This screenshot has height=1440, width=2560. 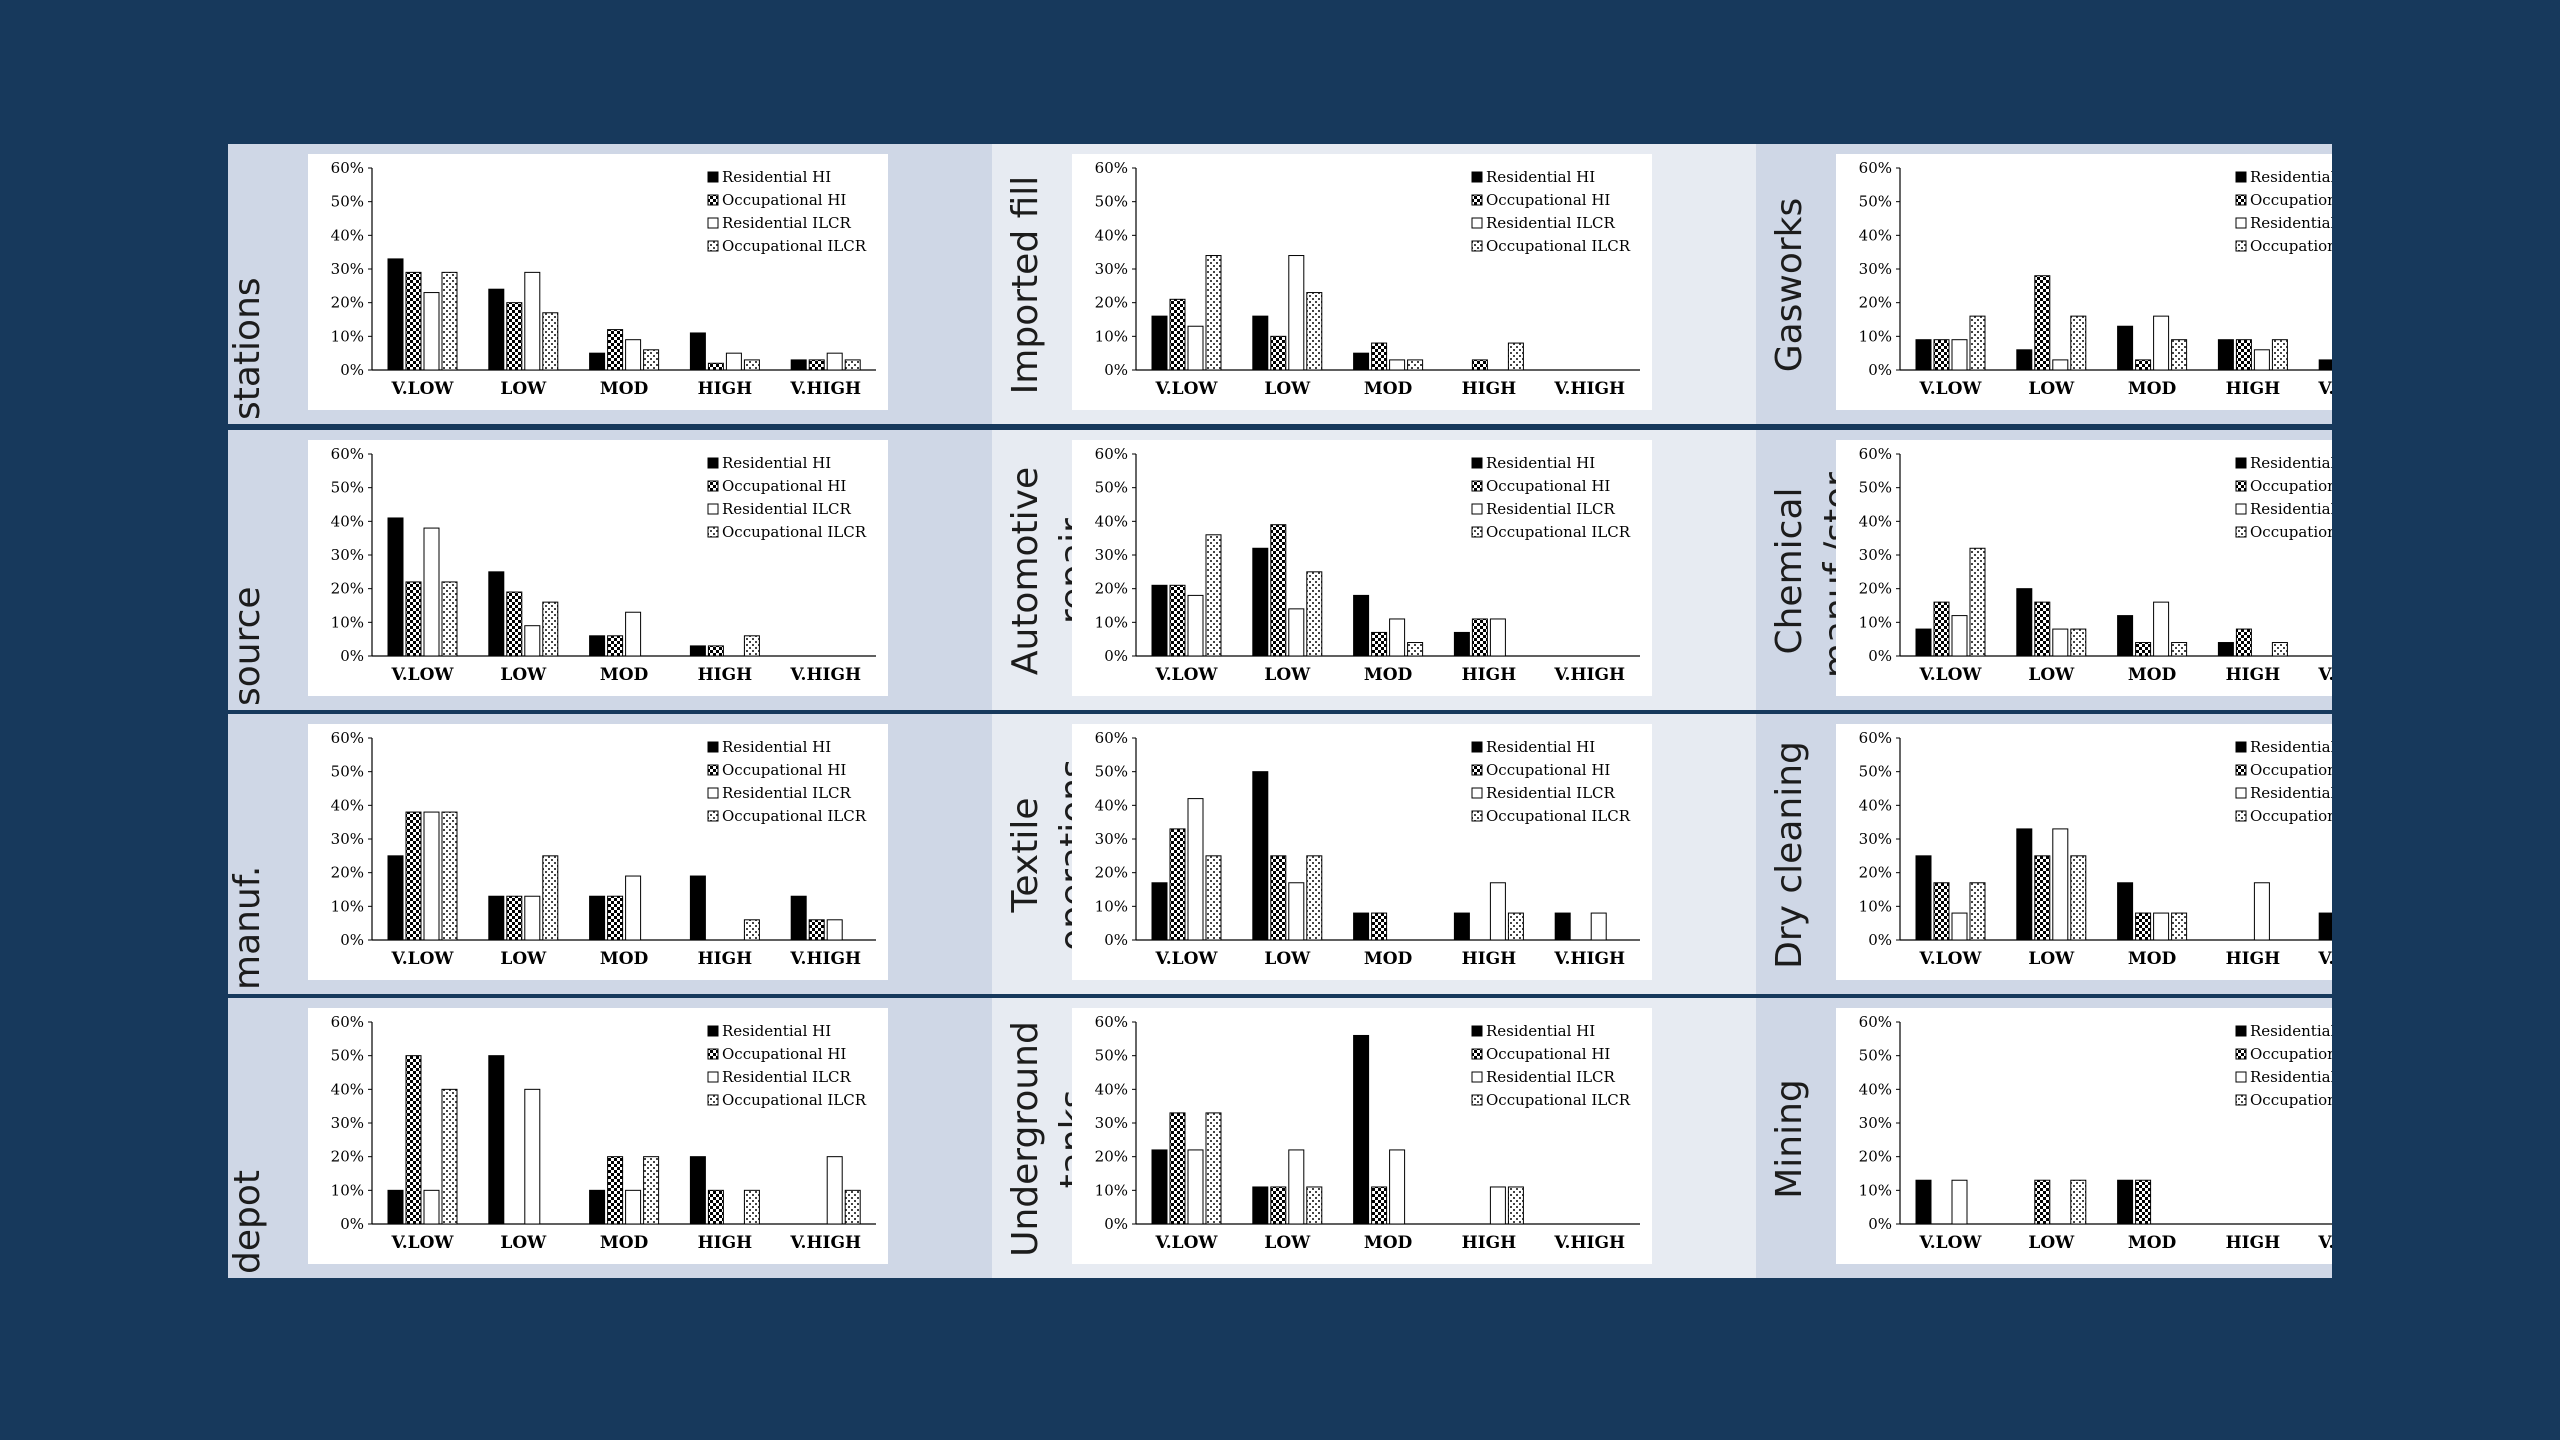 I want to click on y-tick-label: 20%, so click(x=347, y=1157).